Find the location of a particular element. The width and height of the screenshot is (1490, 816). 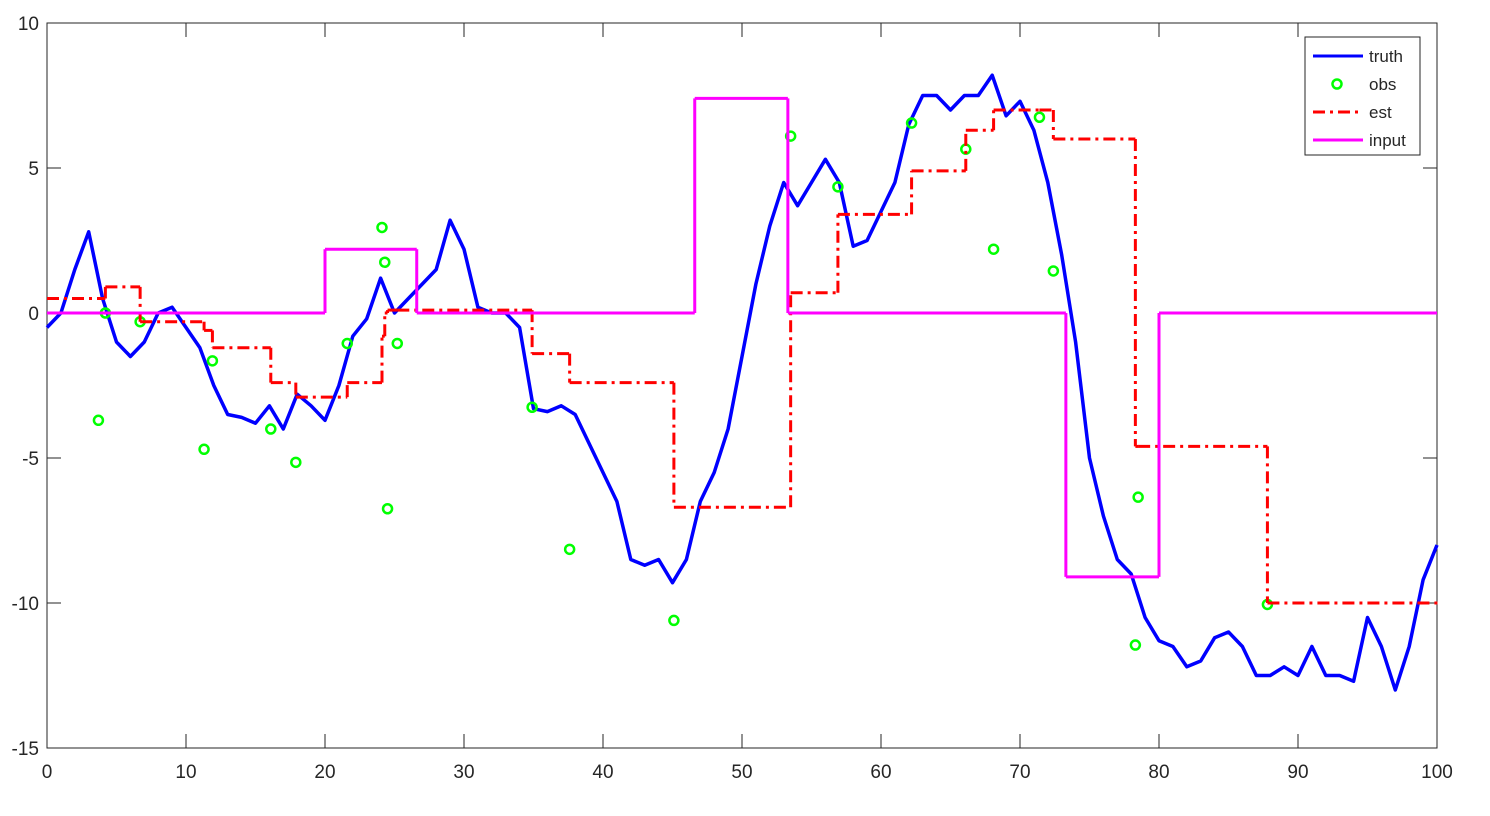

x-tick-label: 40 is located at coordinates (602, 772).